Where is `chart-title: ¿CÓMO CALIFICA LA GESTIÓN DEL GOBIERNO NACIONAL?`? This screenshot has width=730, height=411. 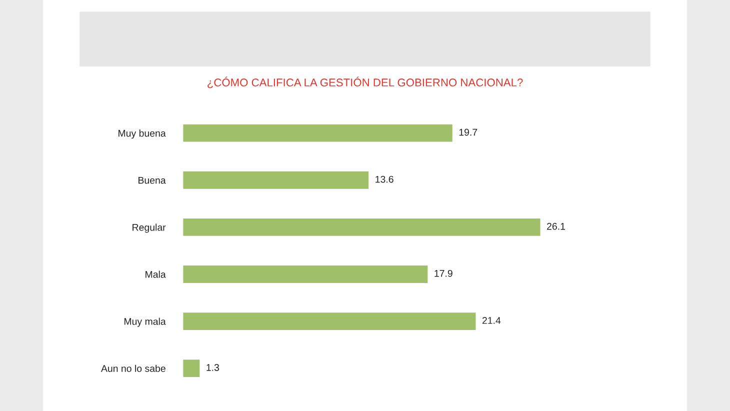 chart-title: ¿CÓMO CALIFICA LA GESTIÓN DEL GOBIERNO NACIONAL? is located at coordinates (365, 82).